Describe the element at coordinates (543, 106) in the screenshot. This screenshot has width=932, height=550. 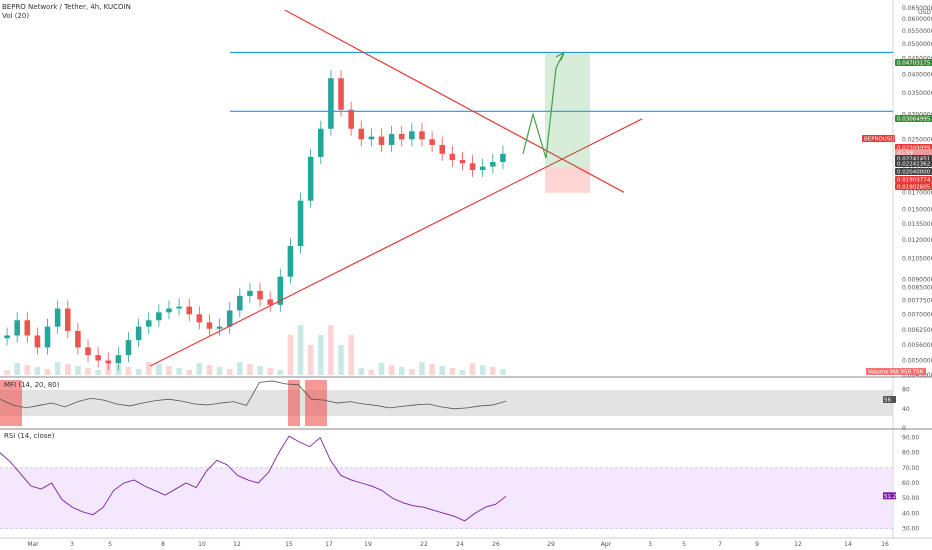
I see `projection-path` at that location.